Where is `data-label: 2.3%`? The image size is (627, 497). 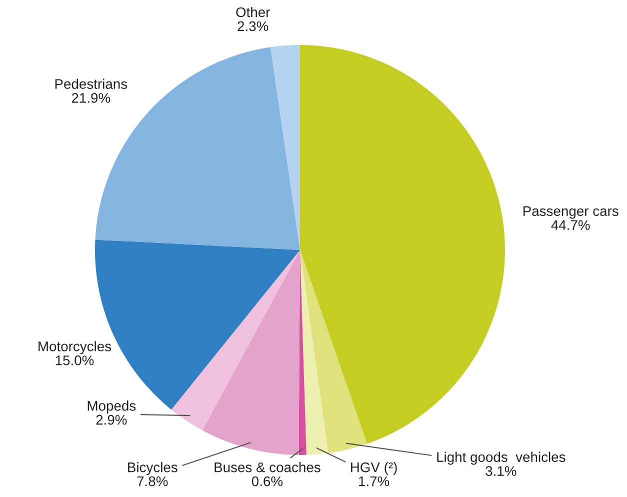 data-label: 2.3% is located at coordinates (253, 26).